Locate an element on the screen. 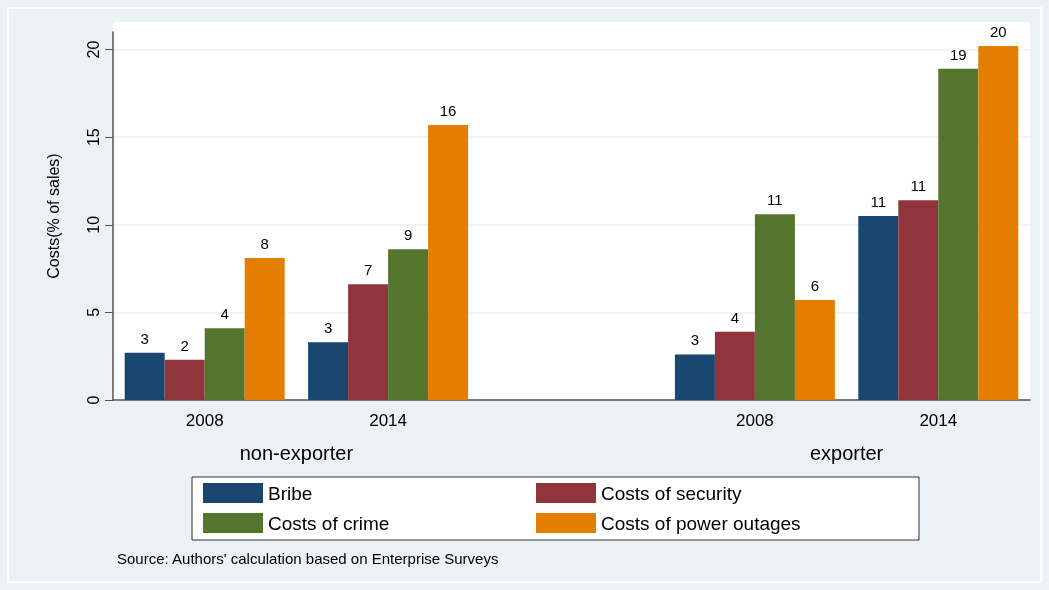  y-axis-title: Costs(% of sales) is located at coordinates (53, 216).